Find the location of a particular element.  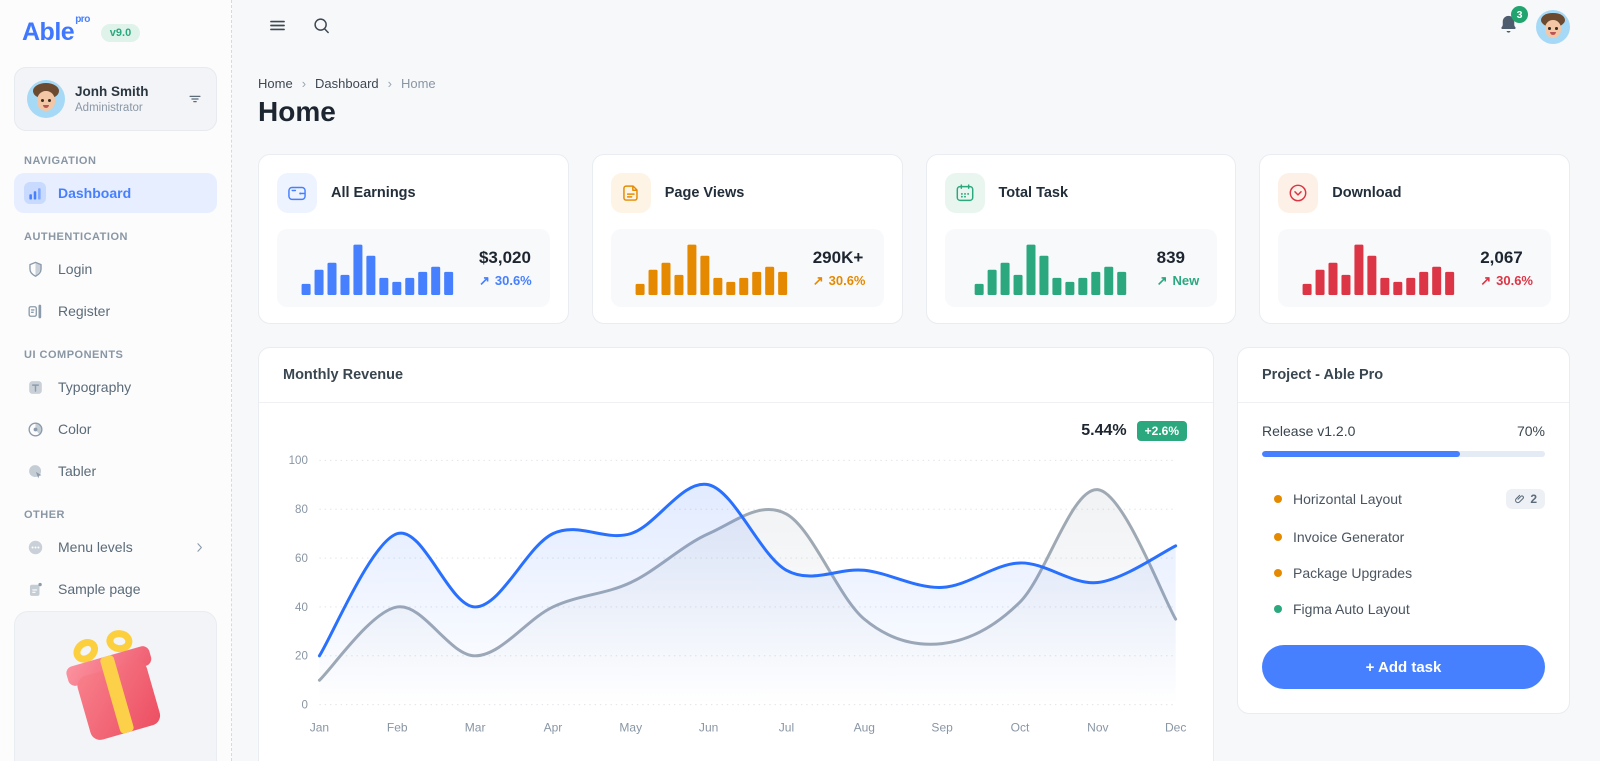

stat-card-value: 839 is located at coordinates (1170, 257).